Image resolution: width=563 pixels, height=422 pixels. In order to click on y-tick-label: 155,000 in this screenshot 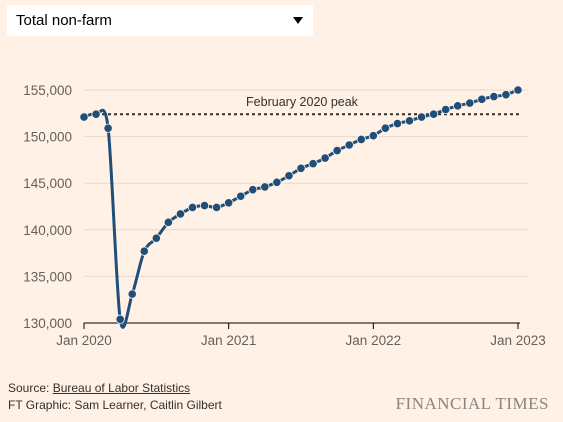, I will do `click(47, 90)`.